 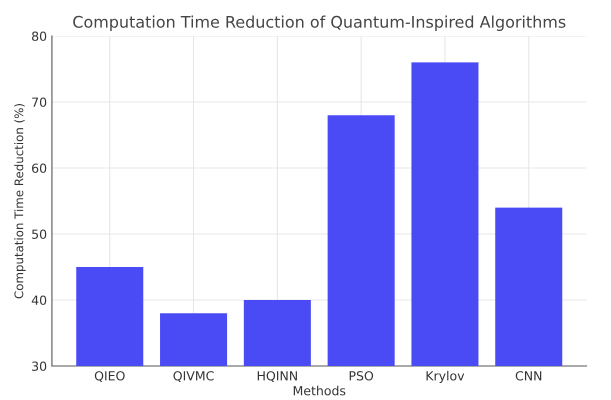 What do you see at coordinates (109, 376) in the screenshot?
I see `x-tick-label: QIEO` at bounding box center [109, 376].